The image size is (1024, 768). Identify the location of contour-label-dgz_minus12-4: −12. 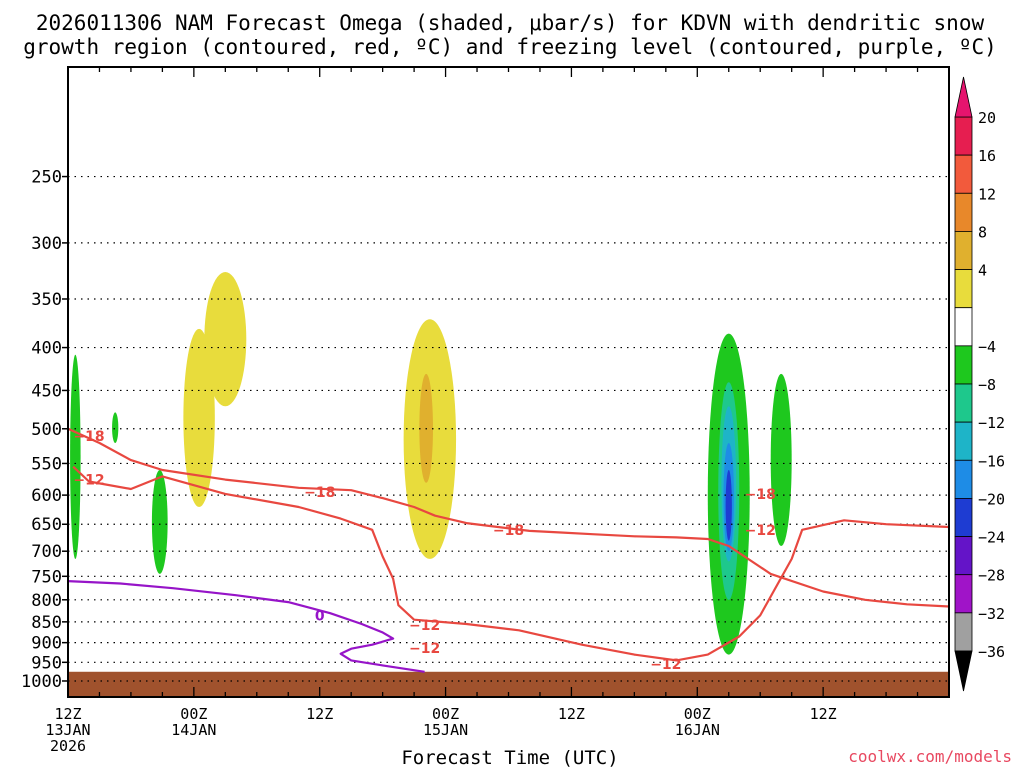
(760, 531).